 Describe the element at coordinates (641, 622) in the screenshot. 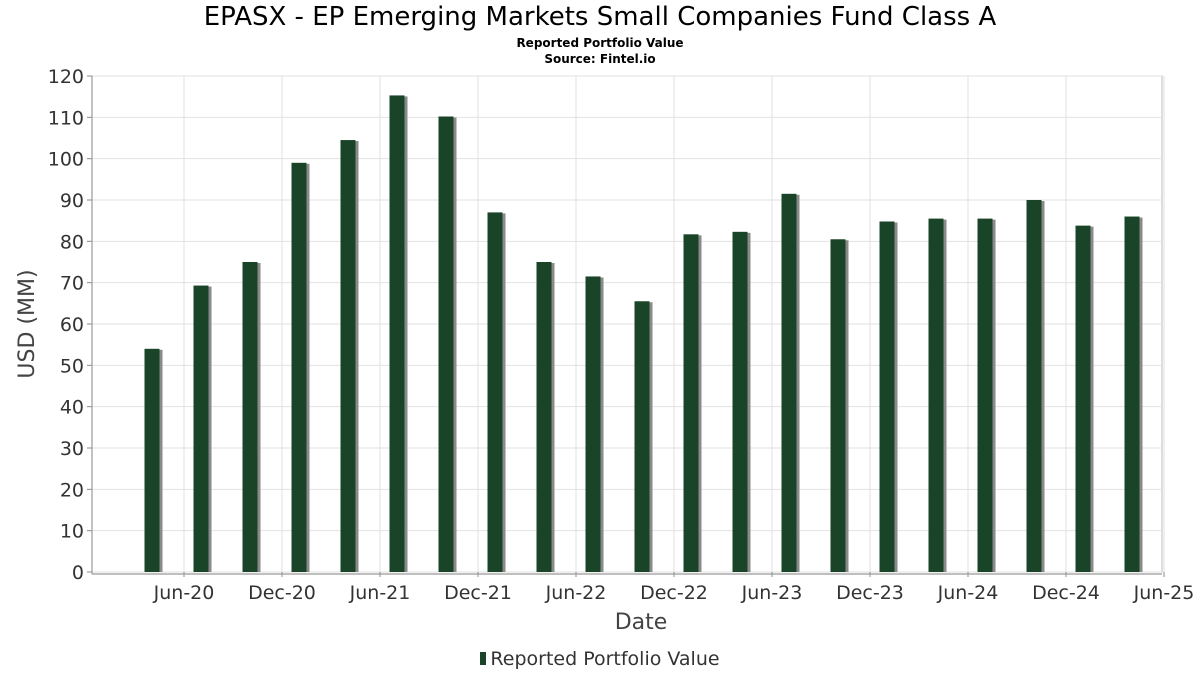

I see `x-axis-title: Date` at that location.